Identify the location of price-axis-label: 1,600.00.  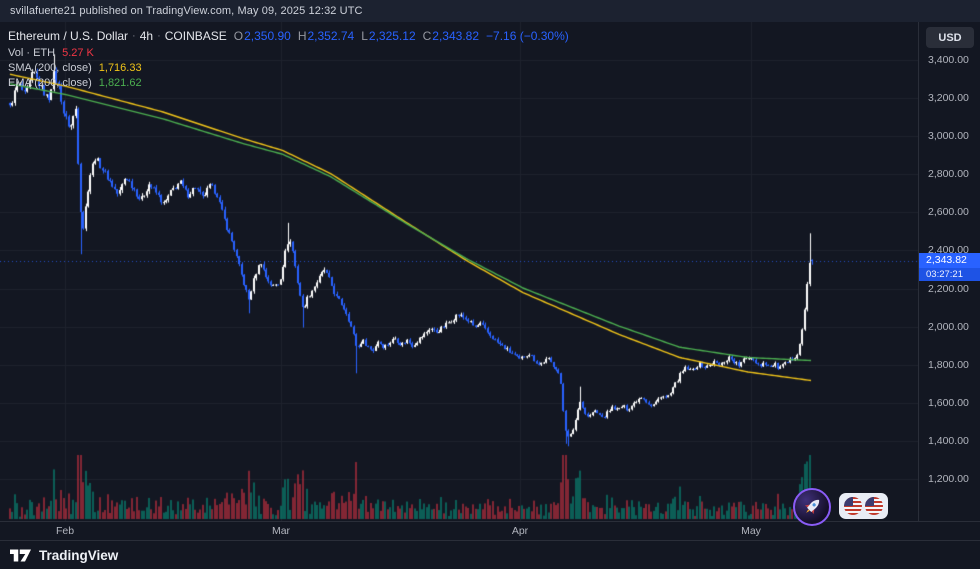
(948, 402).